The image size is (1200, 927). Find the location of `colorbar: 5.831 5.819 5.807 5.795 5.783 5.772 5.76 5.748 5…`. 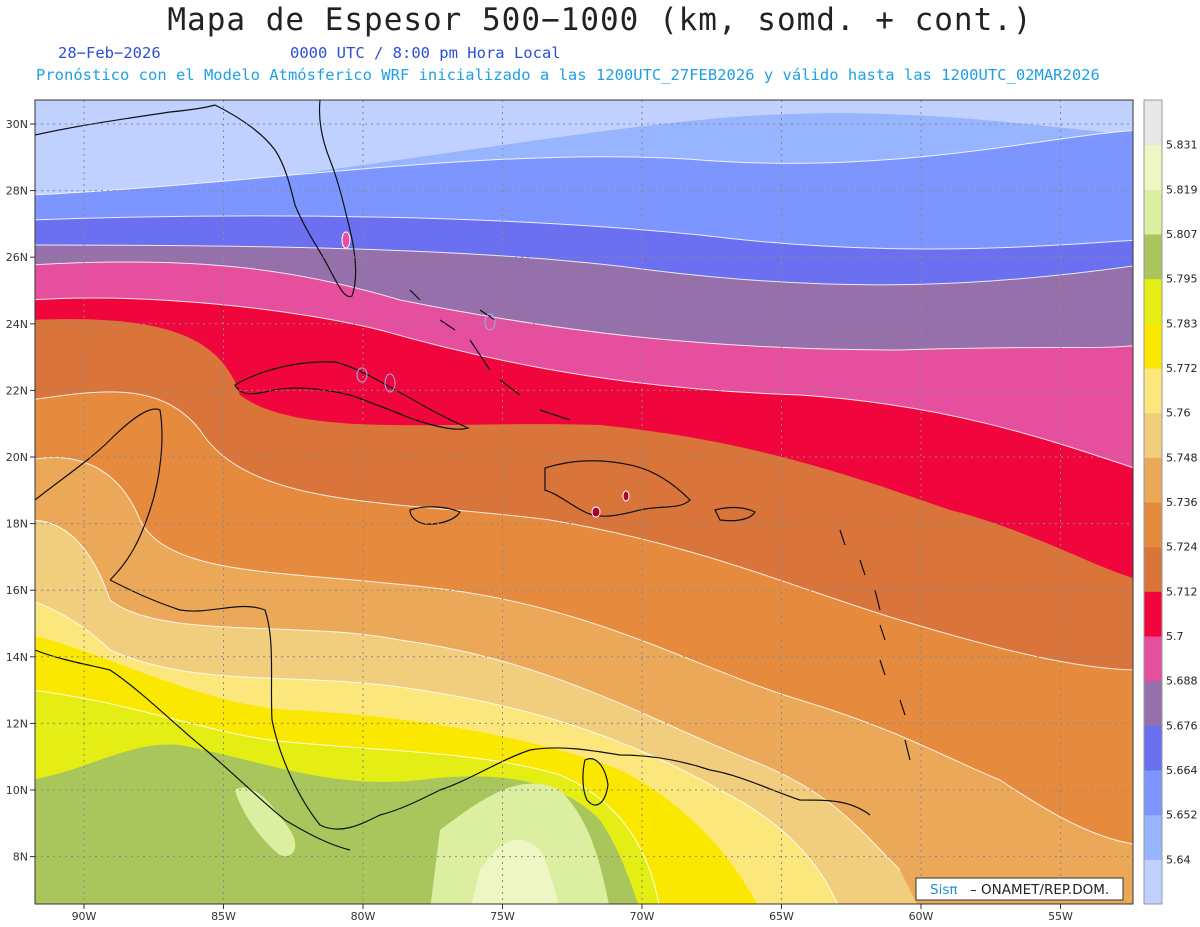

colorbar: 5.831 5.819 5.807 5.795 5.783 5.772 5.76 5.748 5… is located at coordinates (1170, 502).